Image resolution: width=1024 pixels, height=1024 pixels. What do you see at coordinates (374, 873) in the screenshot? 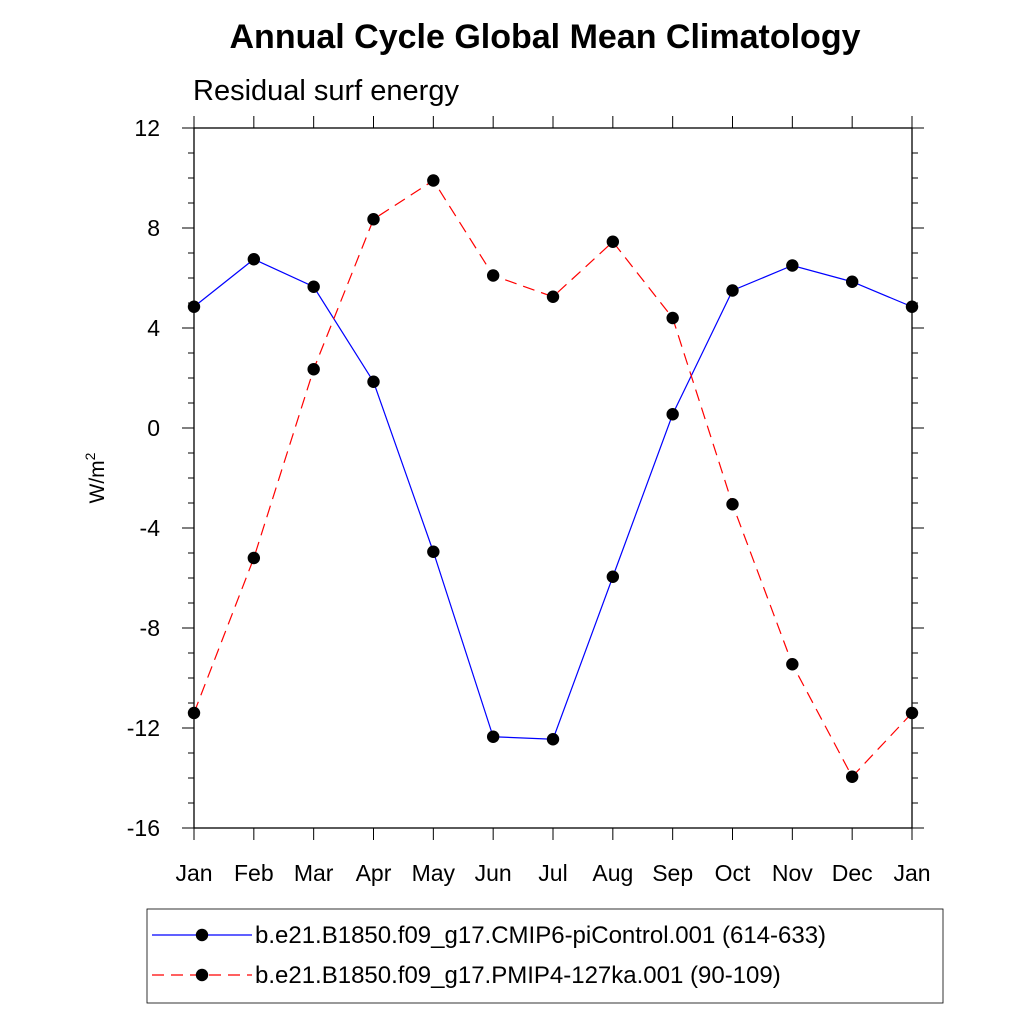
I see `x-tick-label: Apr` at bounding box center [374, 873].